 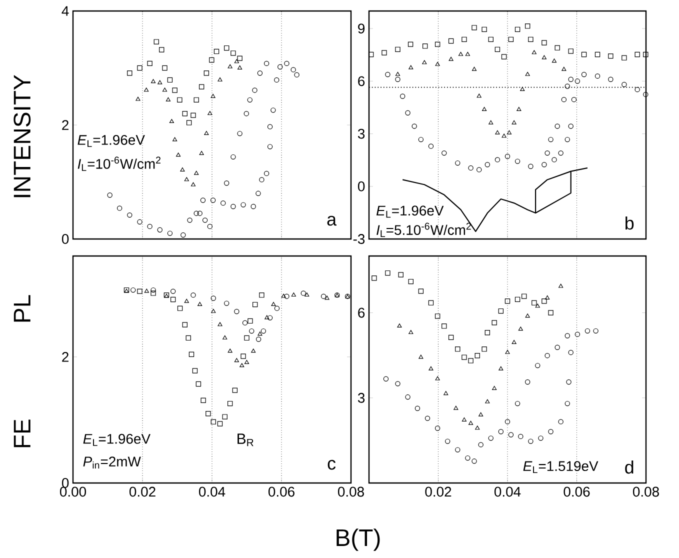 I want to click on annotation: c, so click(x=332, y=465).